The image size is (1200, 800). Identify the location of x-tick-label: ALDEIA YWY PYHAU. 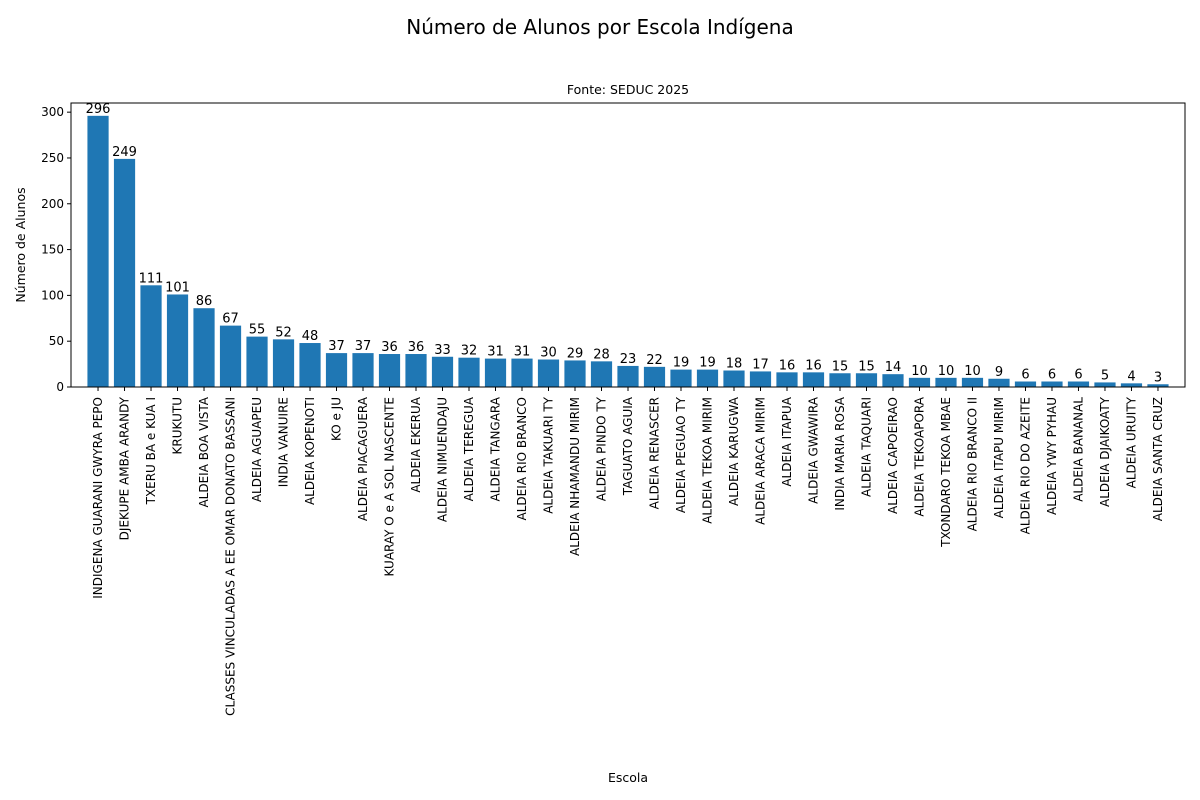
(1052, 456).